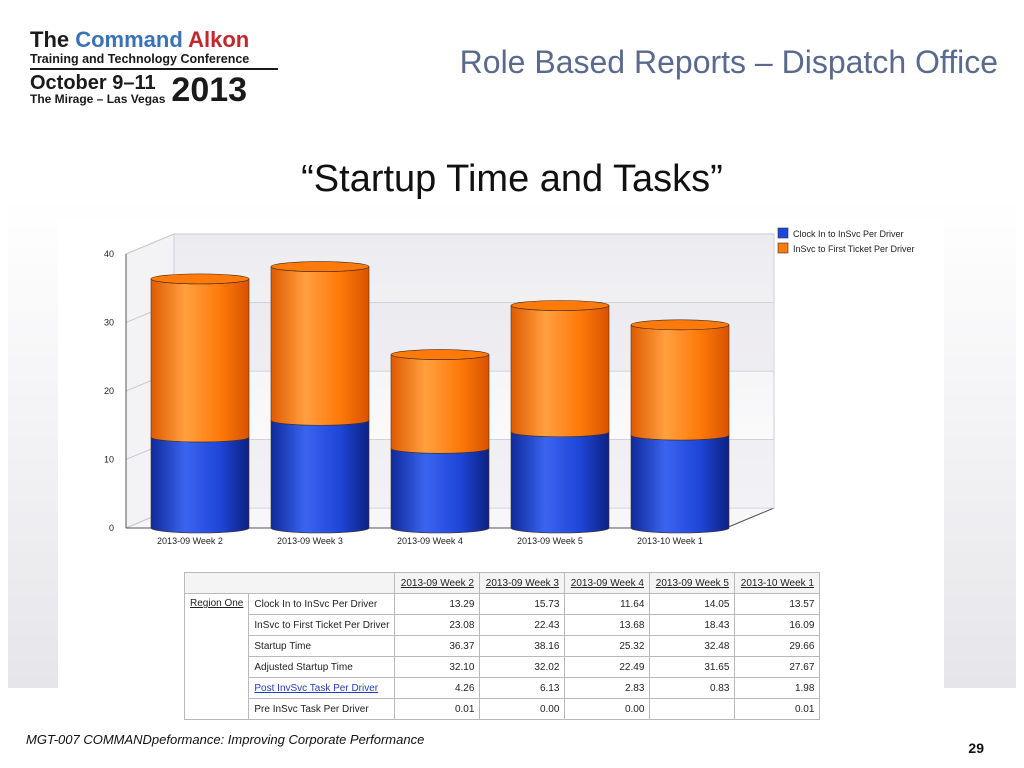 This screenshot has height=768, width=1024. Describe the element at coordinates (93, 83) in the screenshot. I see `logo-dates: October 9–11` at that location.